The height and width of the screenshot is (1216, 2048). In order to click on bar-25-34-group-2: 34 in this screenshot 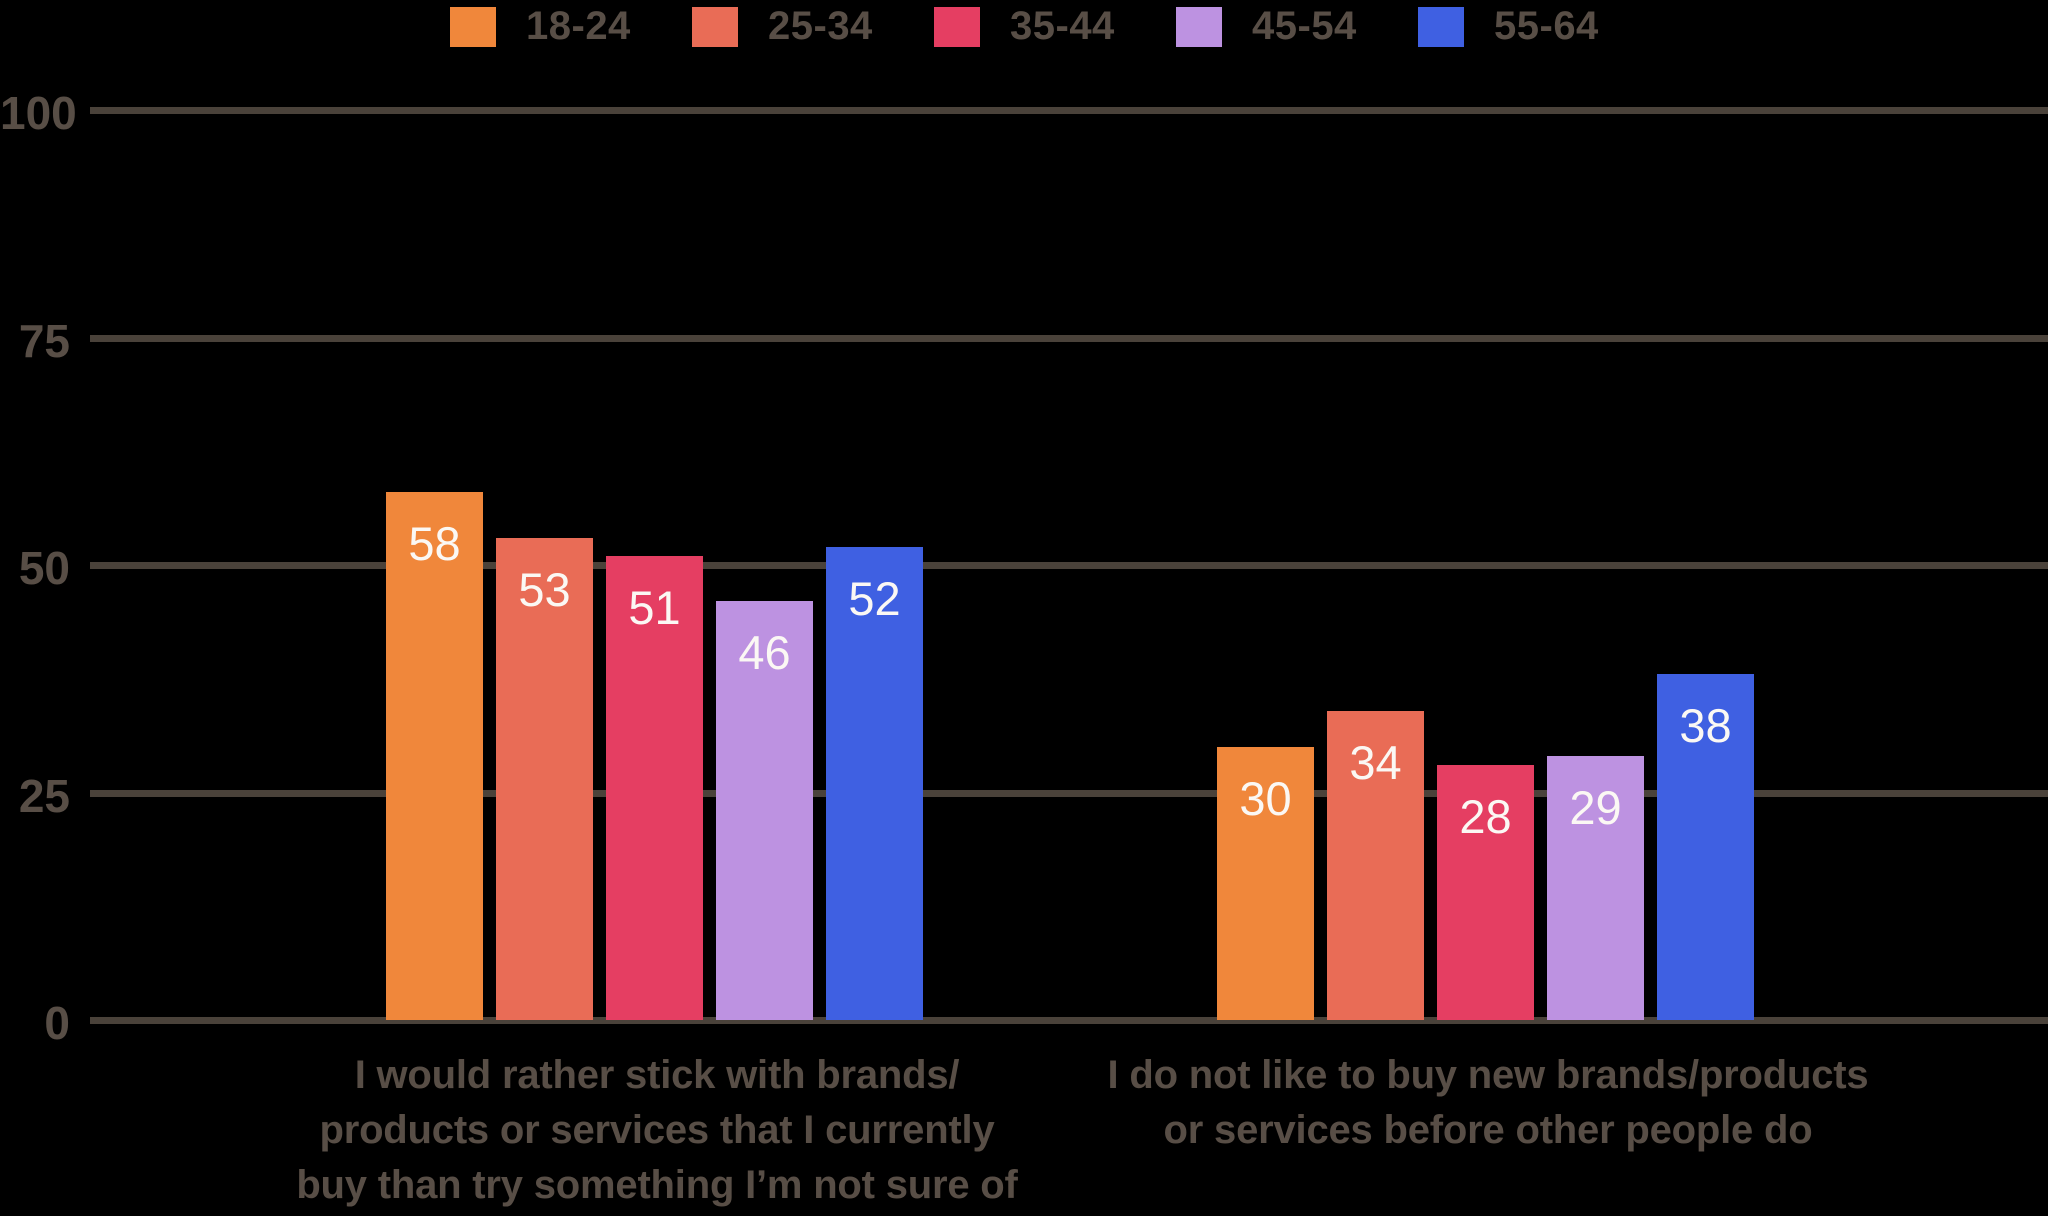, I will do `click(1375, 865)`.